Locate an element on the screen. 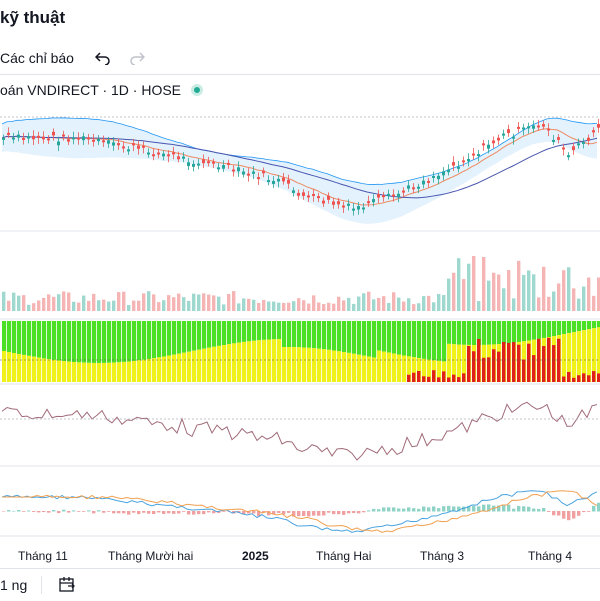 This screenshot has width=600, height=601. undo-icon is located at coordinates (103, 58).